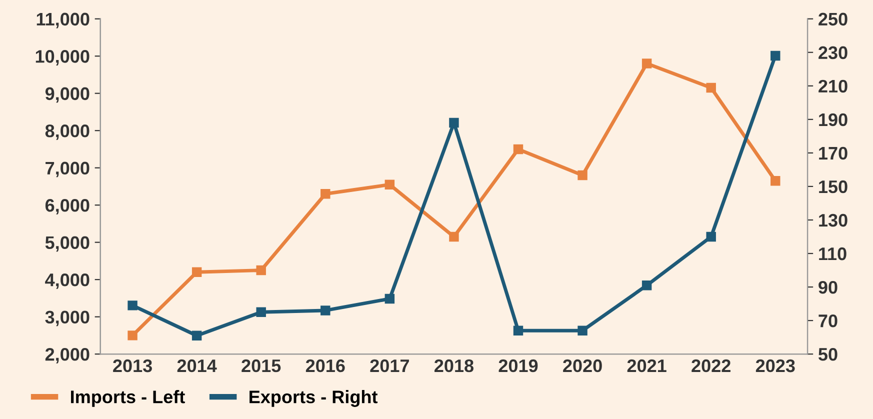  What do you see at coordinates (389, 365) in the screenshot?
I see `x-tick-label: 2017` at bounding box center [389, 365].